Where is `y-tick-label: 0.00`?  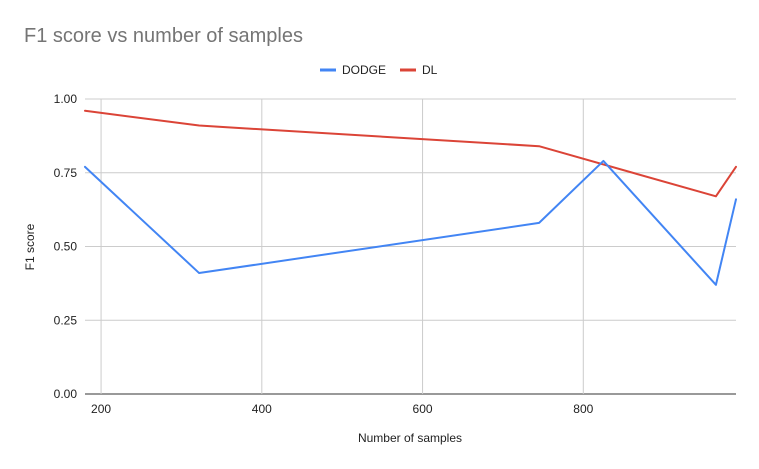
y-tick-label: 0.00 is located at coordinates (66, 394).